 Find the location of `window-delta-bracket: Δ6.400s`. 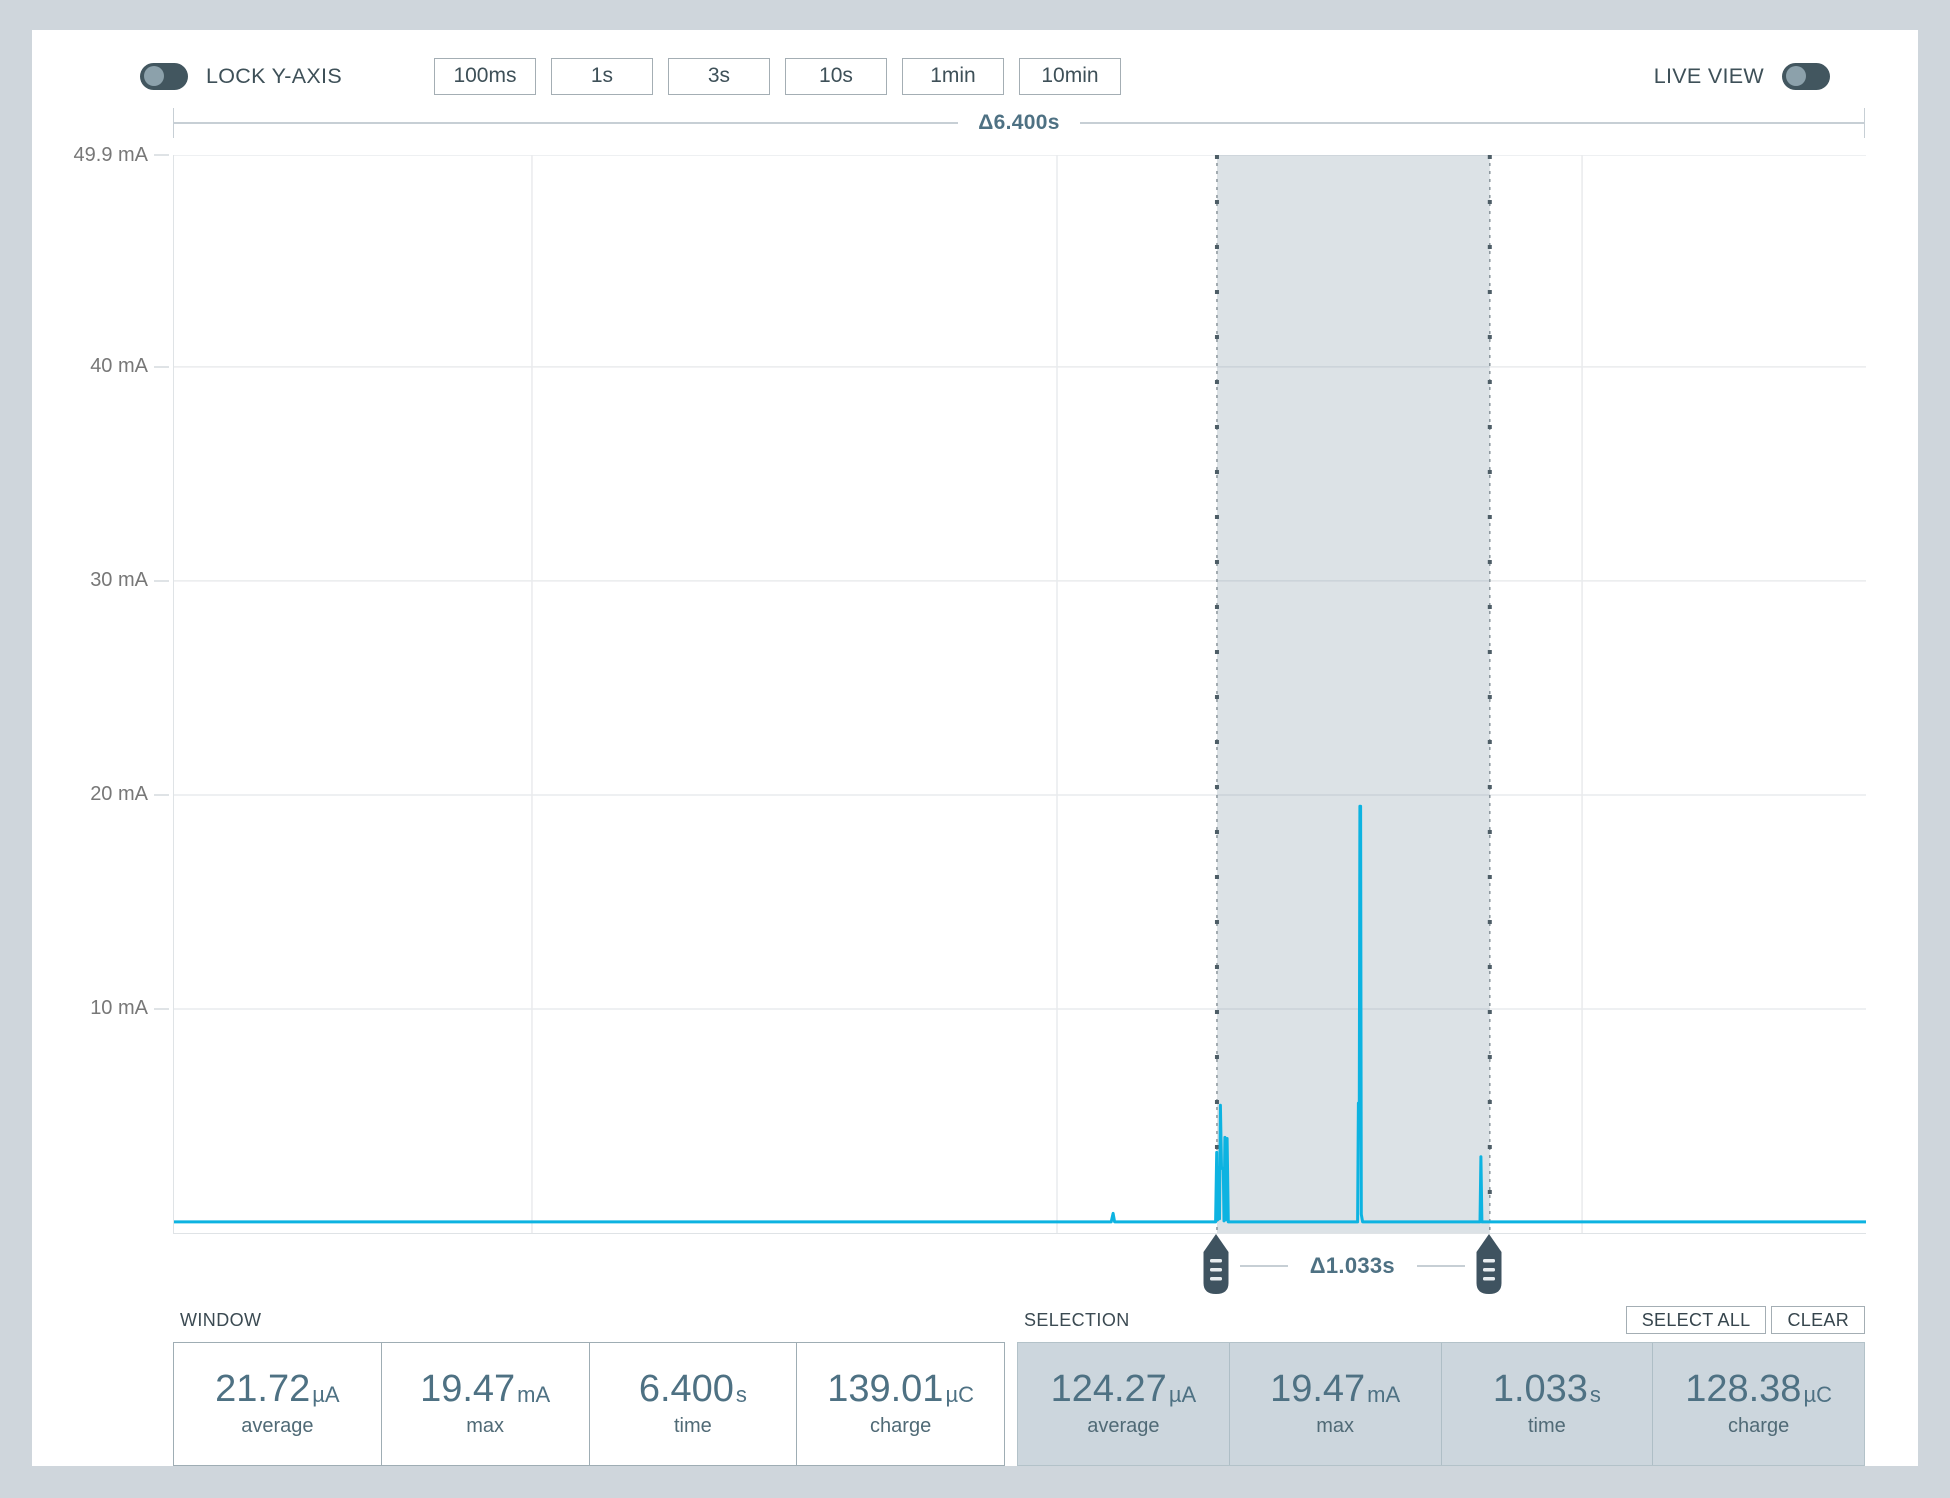

window-delta-bracket: Δ6.400s is located at coordinates (1019, 123).